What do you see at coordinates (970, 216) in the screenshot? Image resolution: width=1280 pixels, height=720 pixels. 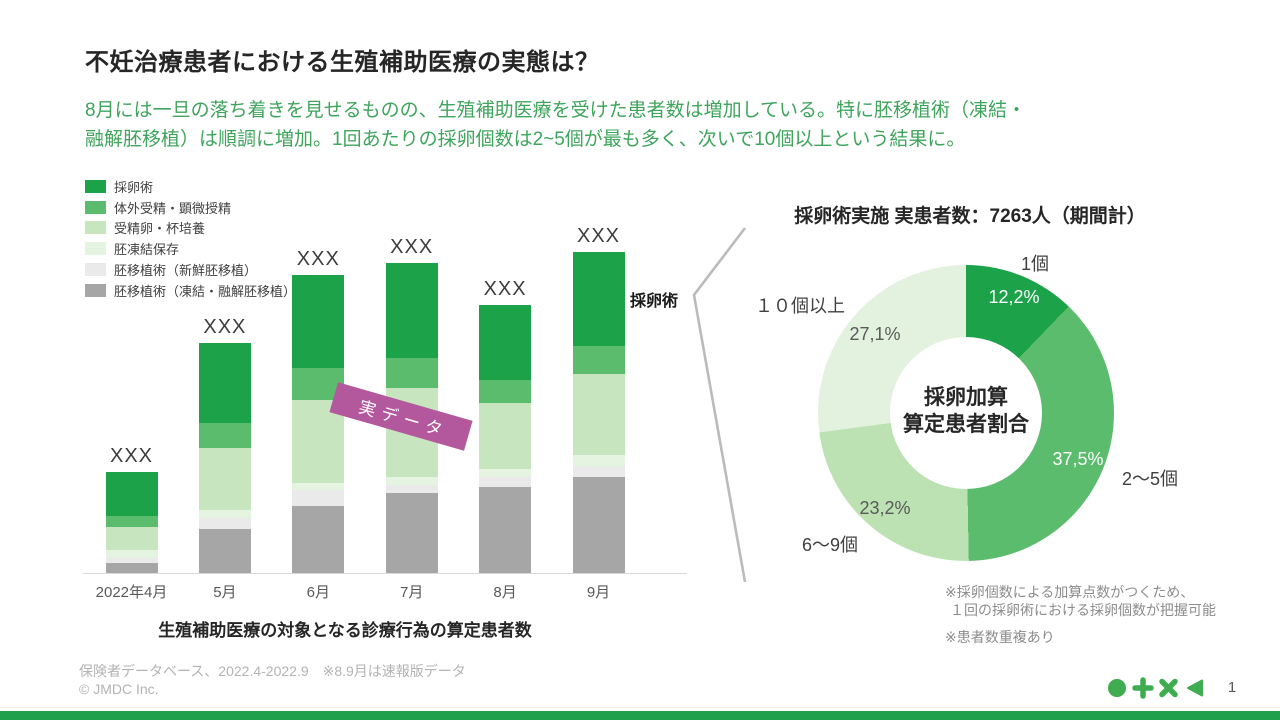 I see `donut-title: 採卵術実施 実患者数：7263人（期間計）` at bounding box center [970, 216].